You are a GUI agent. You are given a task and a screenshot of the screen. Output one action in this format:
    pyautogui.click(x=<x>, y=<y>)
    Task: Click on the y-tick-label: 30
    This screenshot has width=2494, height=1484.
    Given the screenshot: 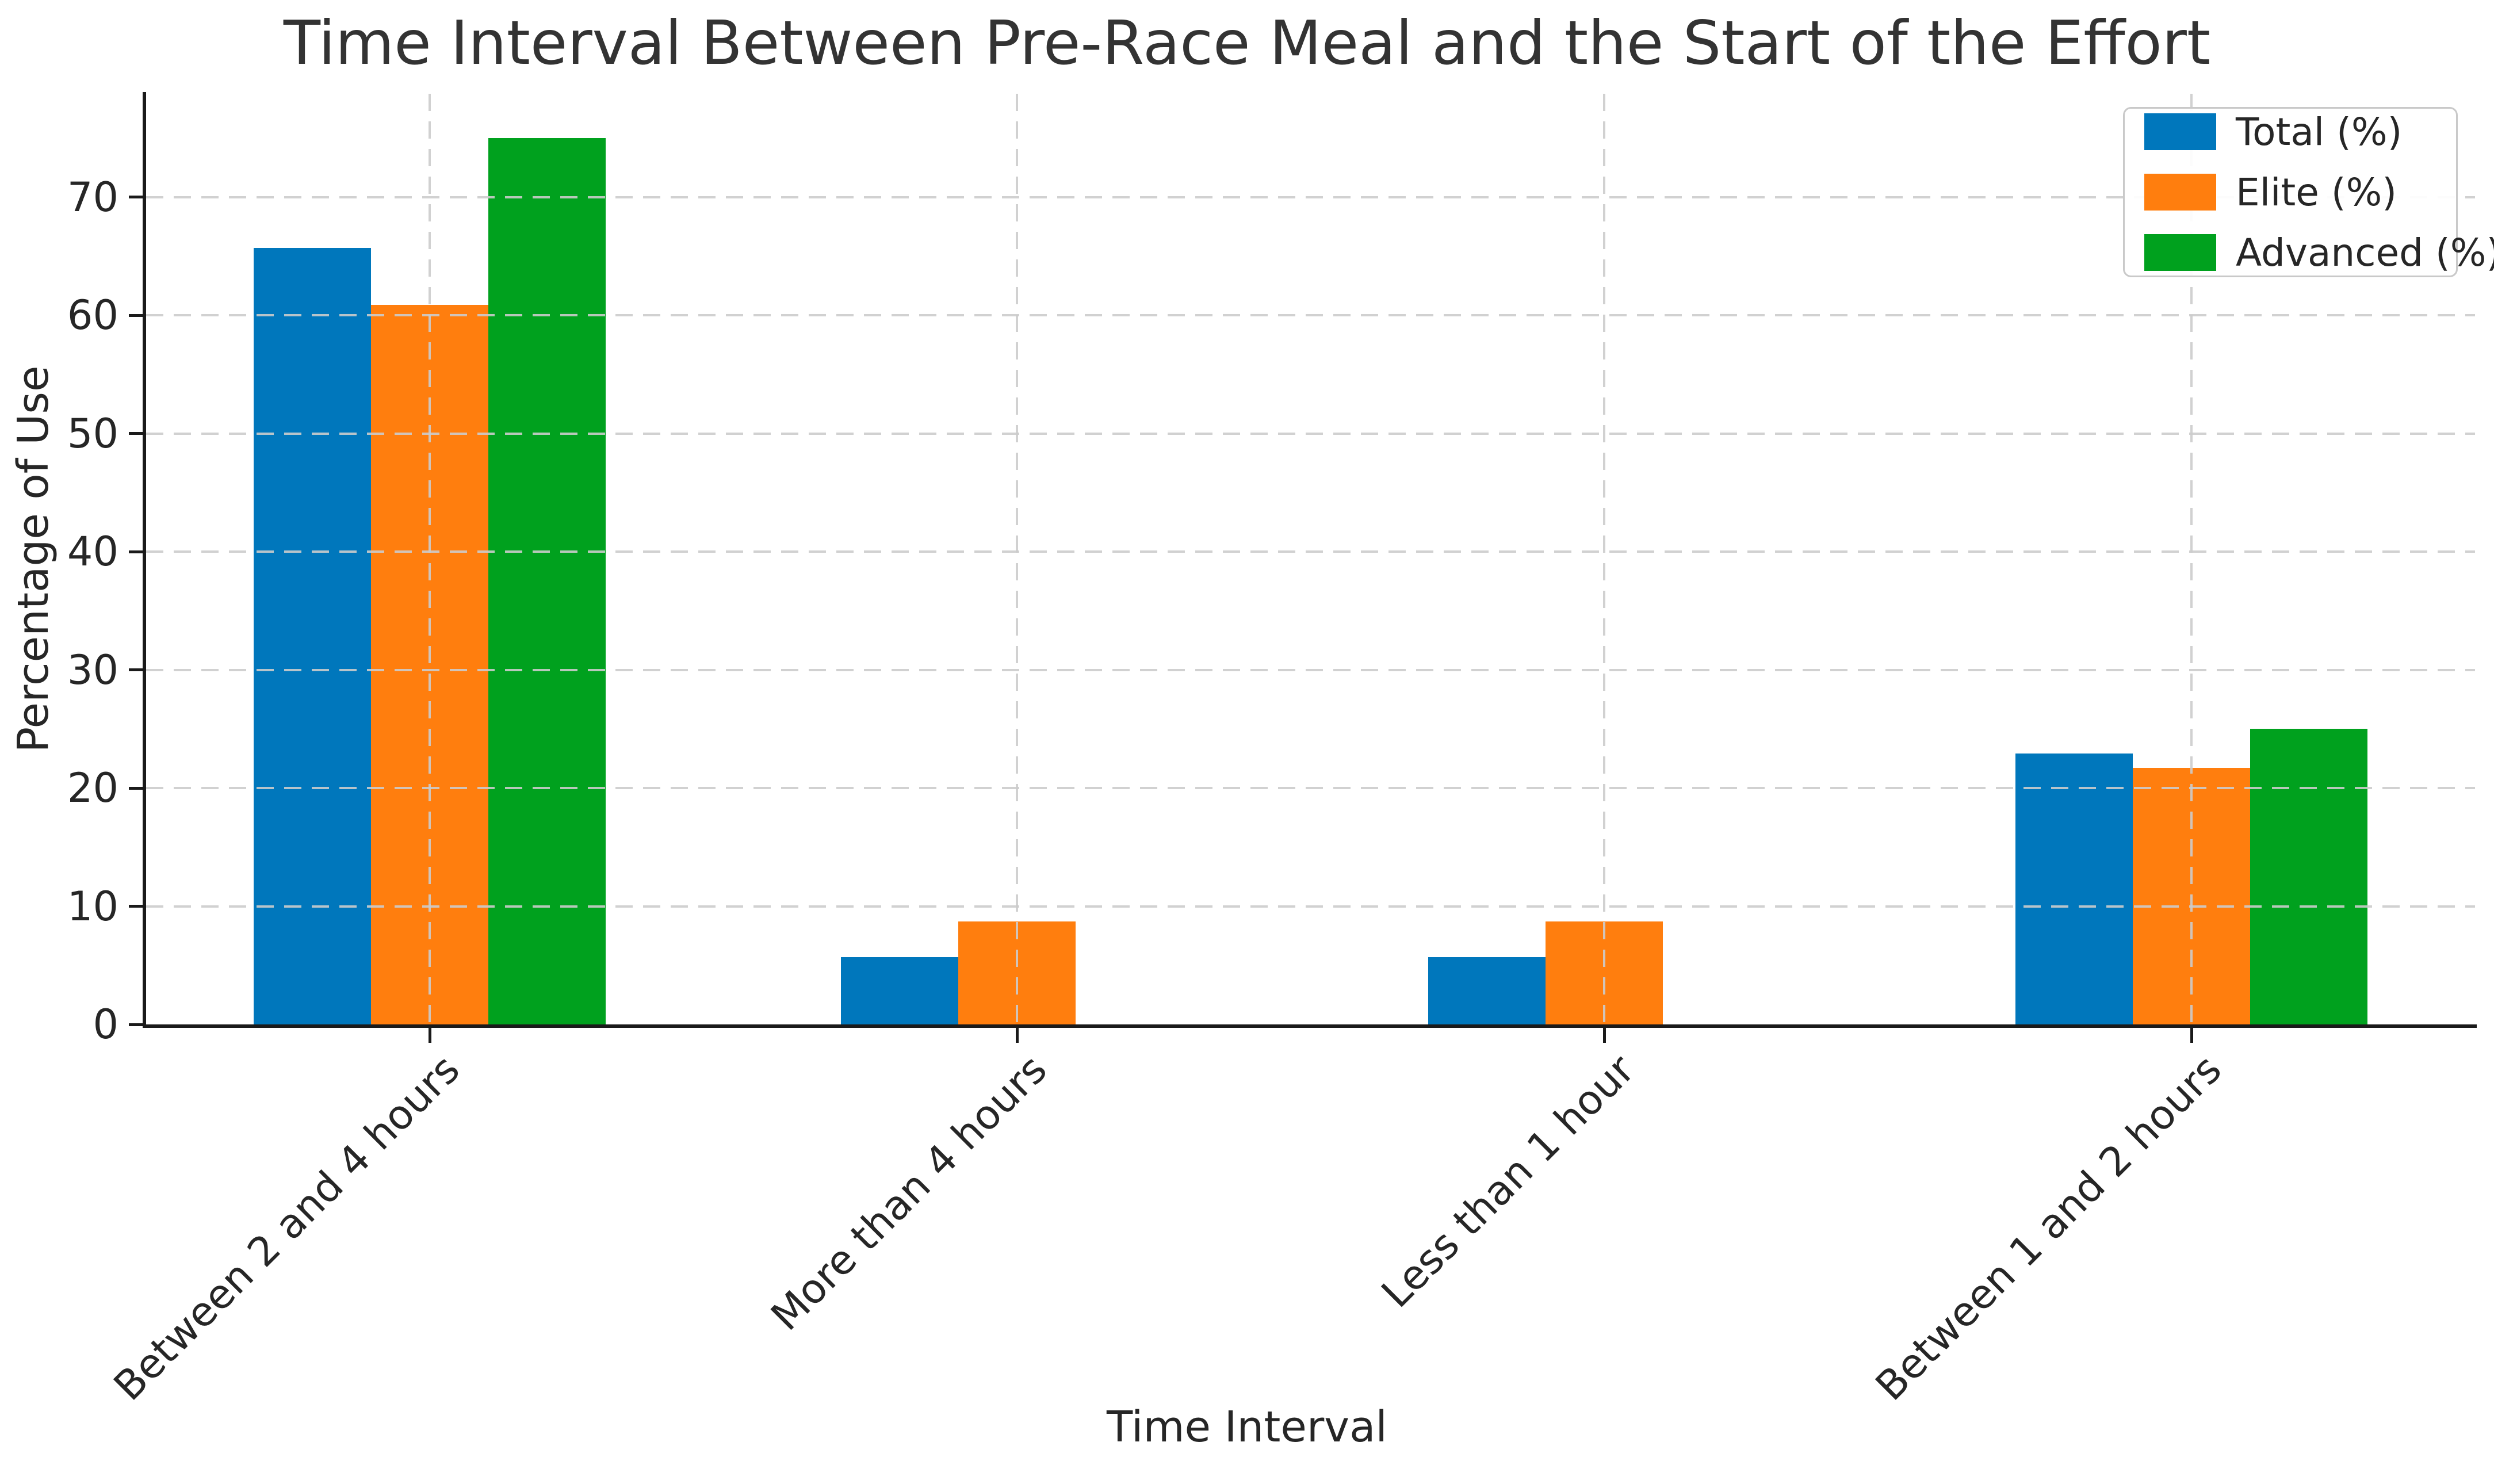 What is the action you would take?
    pyautogui.click(x=92, y=670)
    